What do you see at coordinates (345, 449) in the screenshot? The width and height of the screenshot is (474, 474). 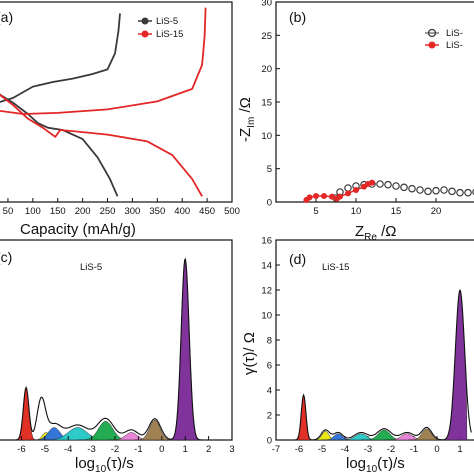 I see `x-tick-label: -4` at bounding box center [345, 449].